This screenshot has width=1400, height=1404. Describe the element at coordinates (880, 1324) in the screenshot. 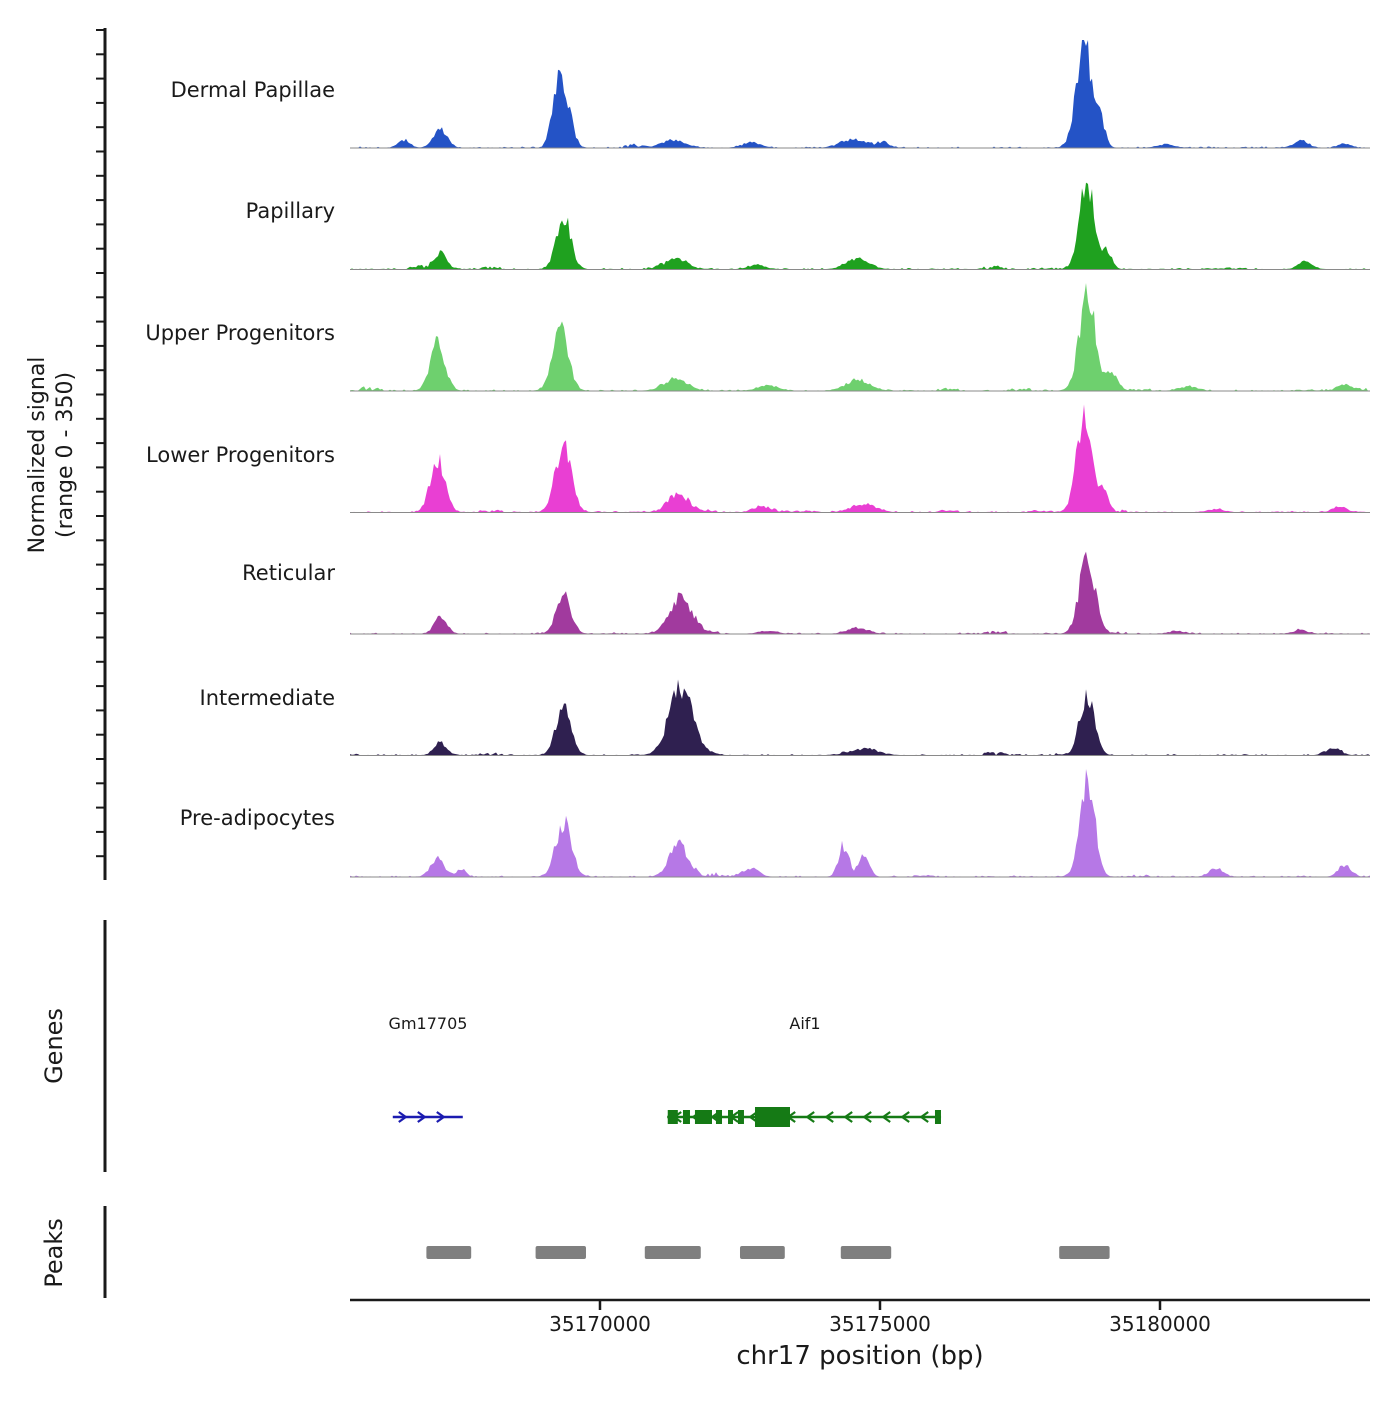

I see `x-tick-label-35175000: 35175000` at that location.